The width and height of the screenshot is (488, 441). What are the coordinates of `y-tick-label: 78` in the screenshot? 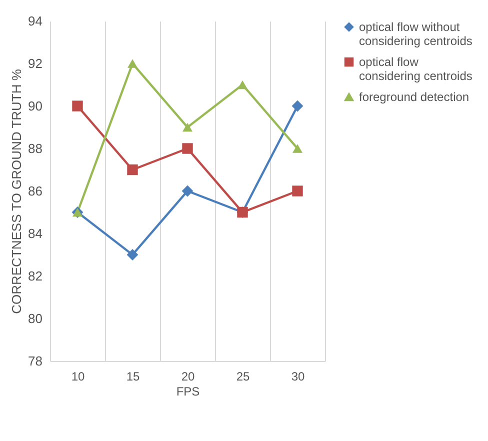 It's located at (35, 361).